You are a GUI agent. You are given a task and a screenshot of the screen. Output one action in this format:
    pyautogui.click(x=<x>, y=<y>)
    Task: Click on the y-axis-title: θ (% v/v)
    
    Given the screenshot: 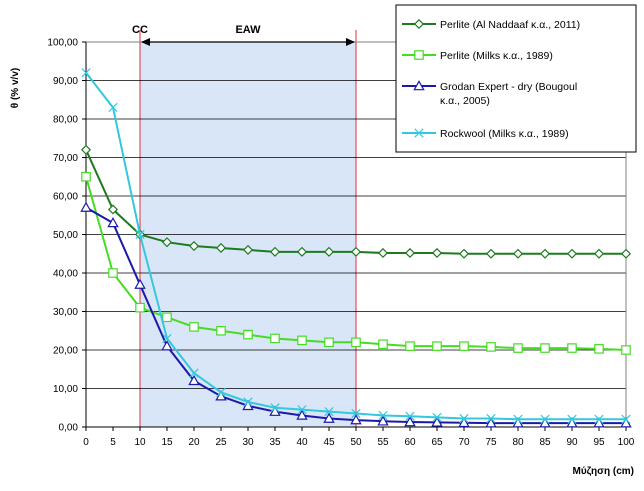 What is the action you would take?
    pyautogui.click(x=15, y=88)
    